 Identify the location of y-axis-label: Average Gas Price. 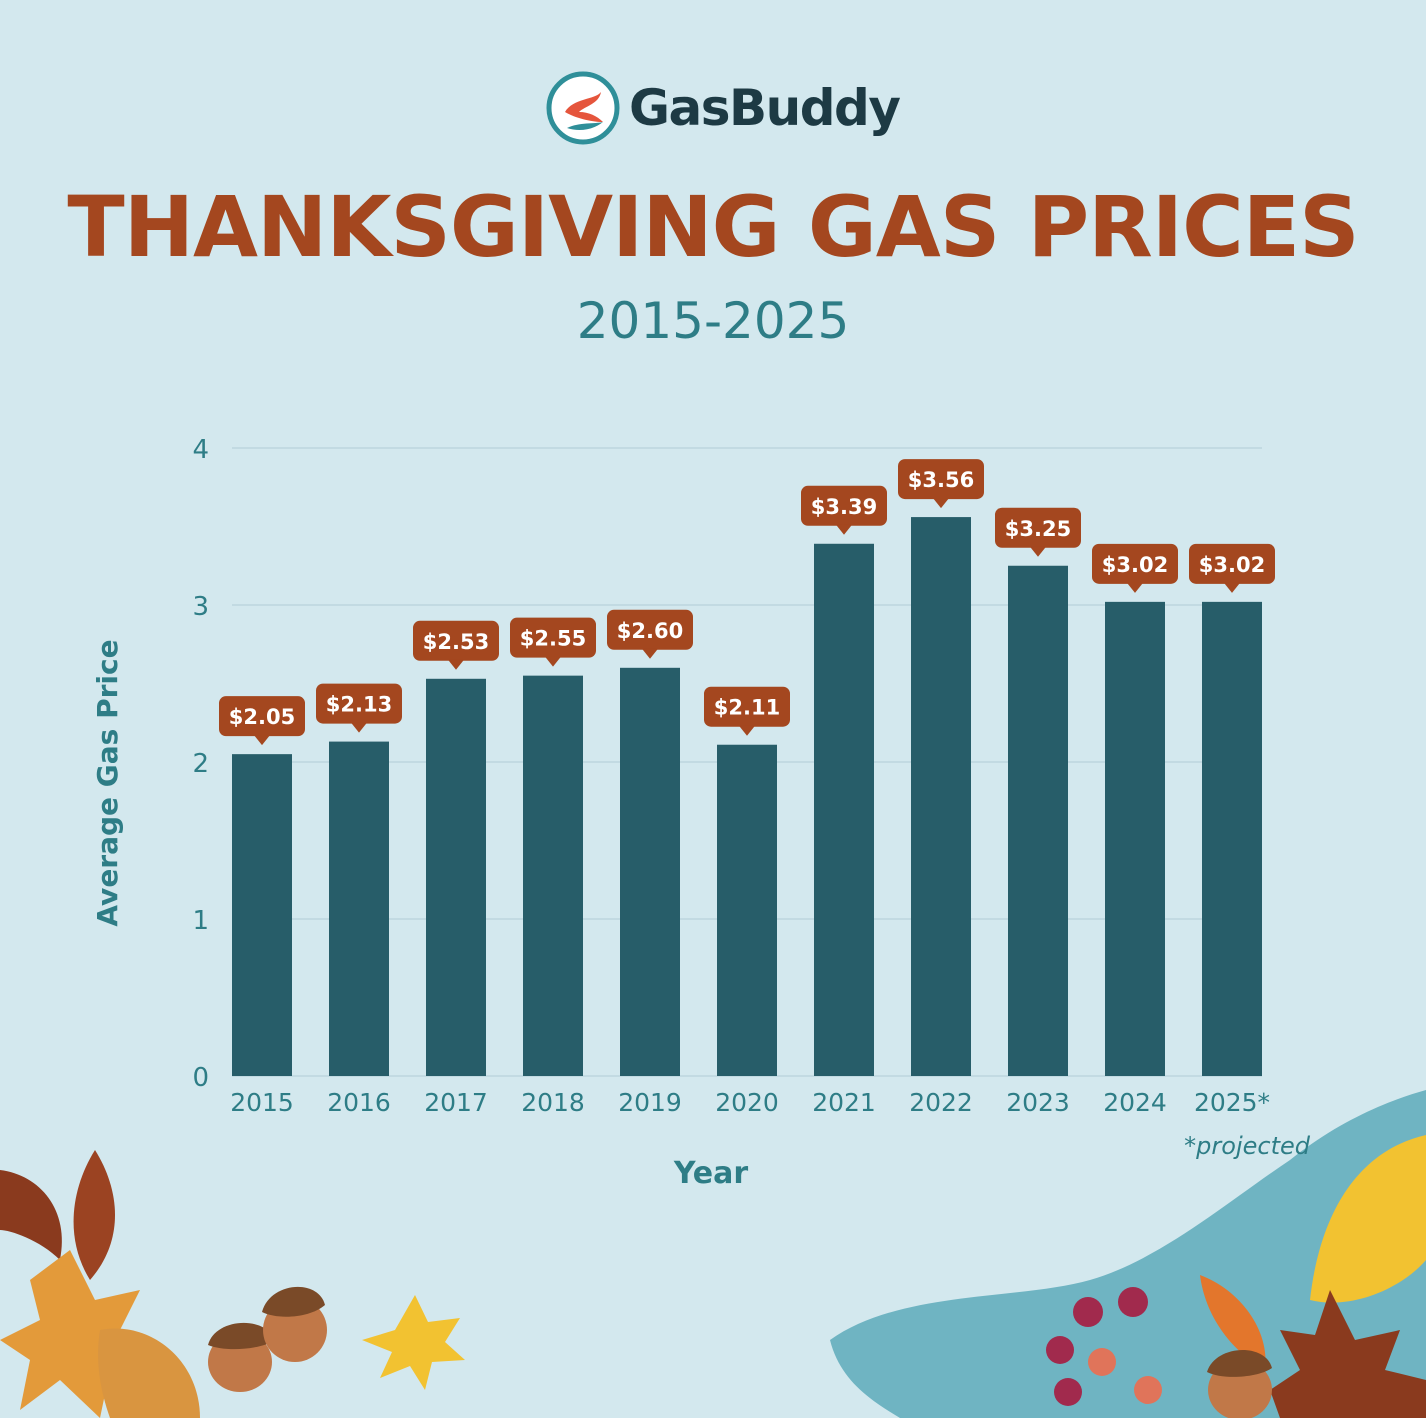
(107, 782).